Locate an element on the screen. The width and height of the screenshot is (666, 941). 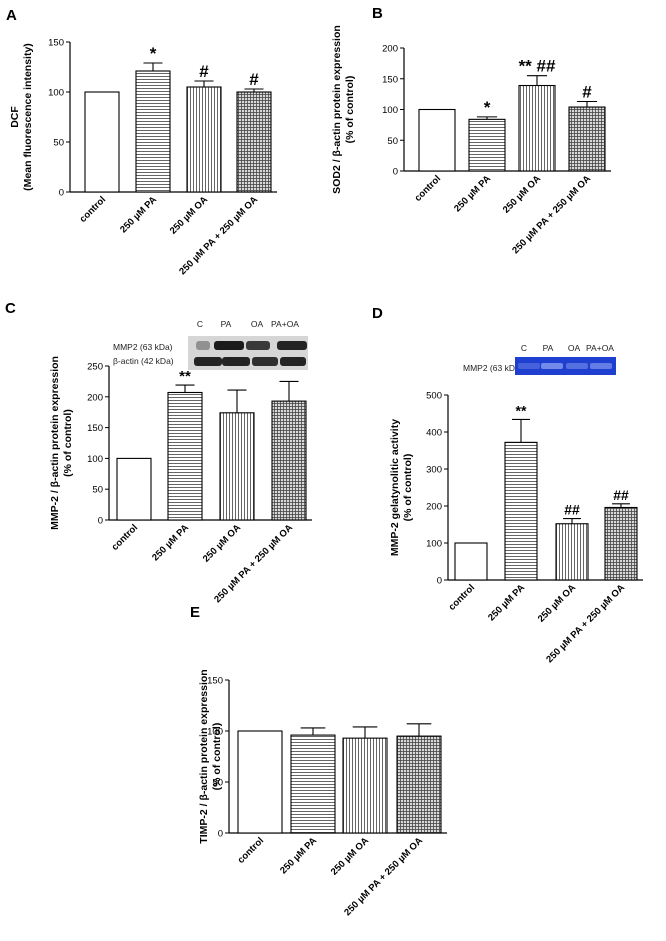
zymogram-gel is located at coordinates (565, 366).